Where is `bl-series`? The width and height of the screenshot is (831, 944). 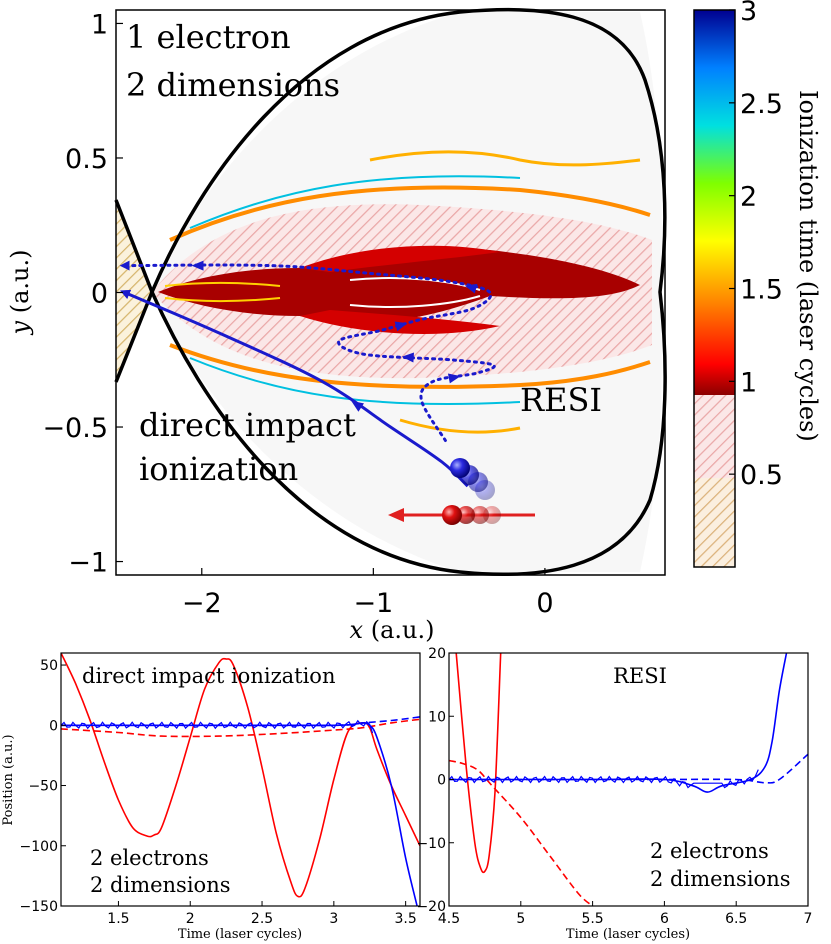 bl-series is located at coordinates (240, 779).